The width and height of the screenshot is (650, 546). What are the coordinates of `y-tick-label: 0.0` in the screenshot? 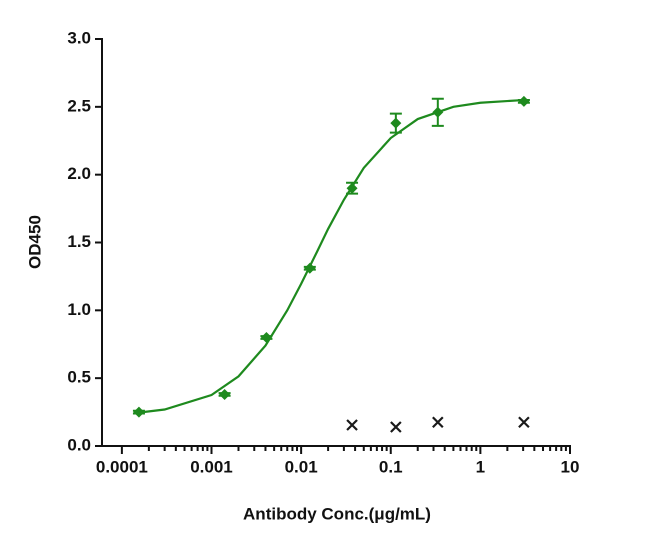 It's located at (79, 444).